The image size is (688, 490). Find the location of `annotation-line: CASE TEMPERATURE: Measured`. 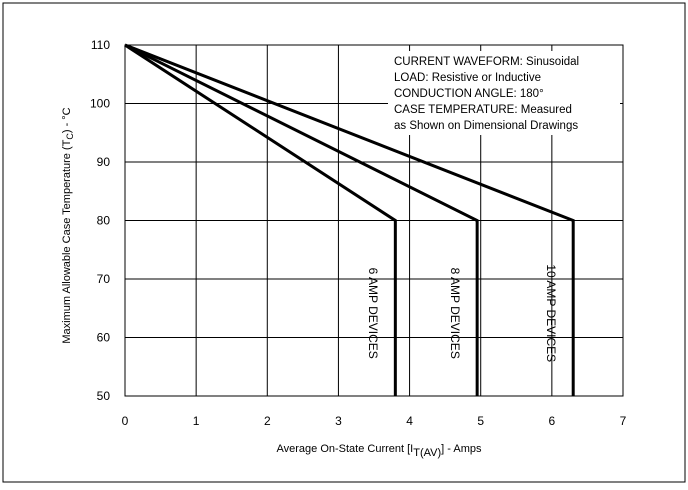

annotation-line: CASE TEMPERATURE: Measured is located at coordinates (483, 110).